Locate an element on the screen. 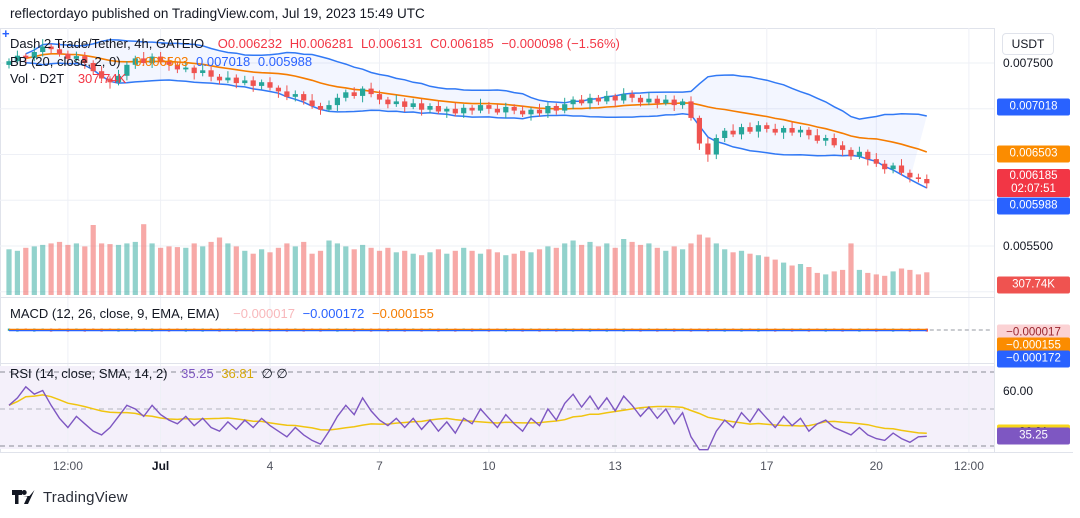 The width and height of the screenshot is (1080, 518). bb-basis-axis-badge: 0.006503 is located at coordinates (1033, 154).